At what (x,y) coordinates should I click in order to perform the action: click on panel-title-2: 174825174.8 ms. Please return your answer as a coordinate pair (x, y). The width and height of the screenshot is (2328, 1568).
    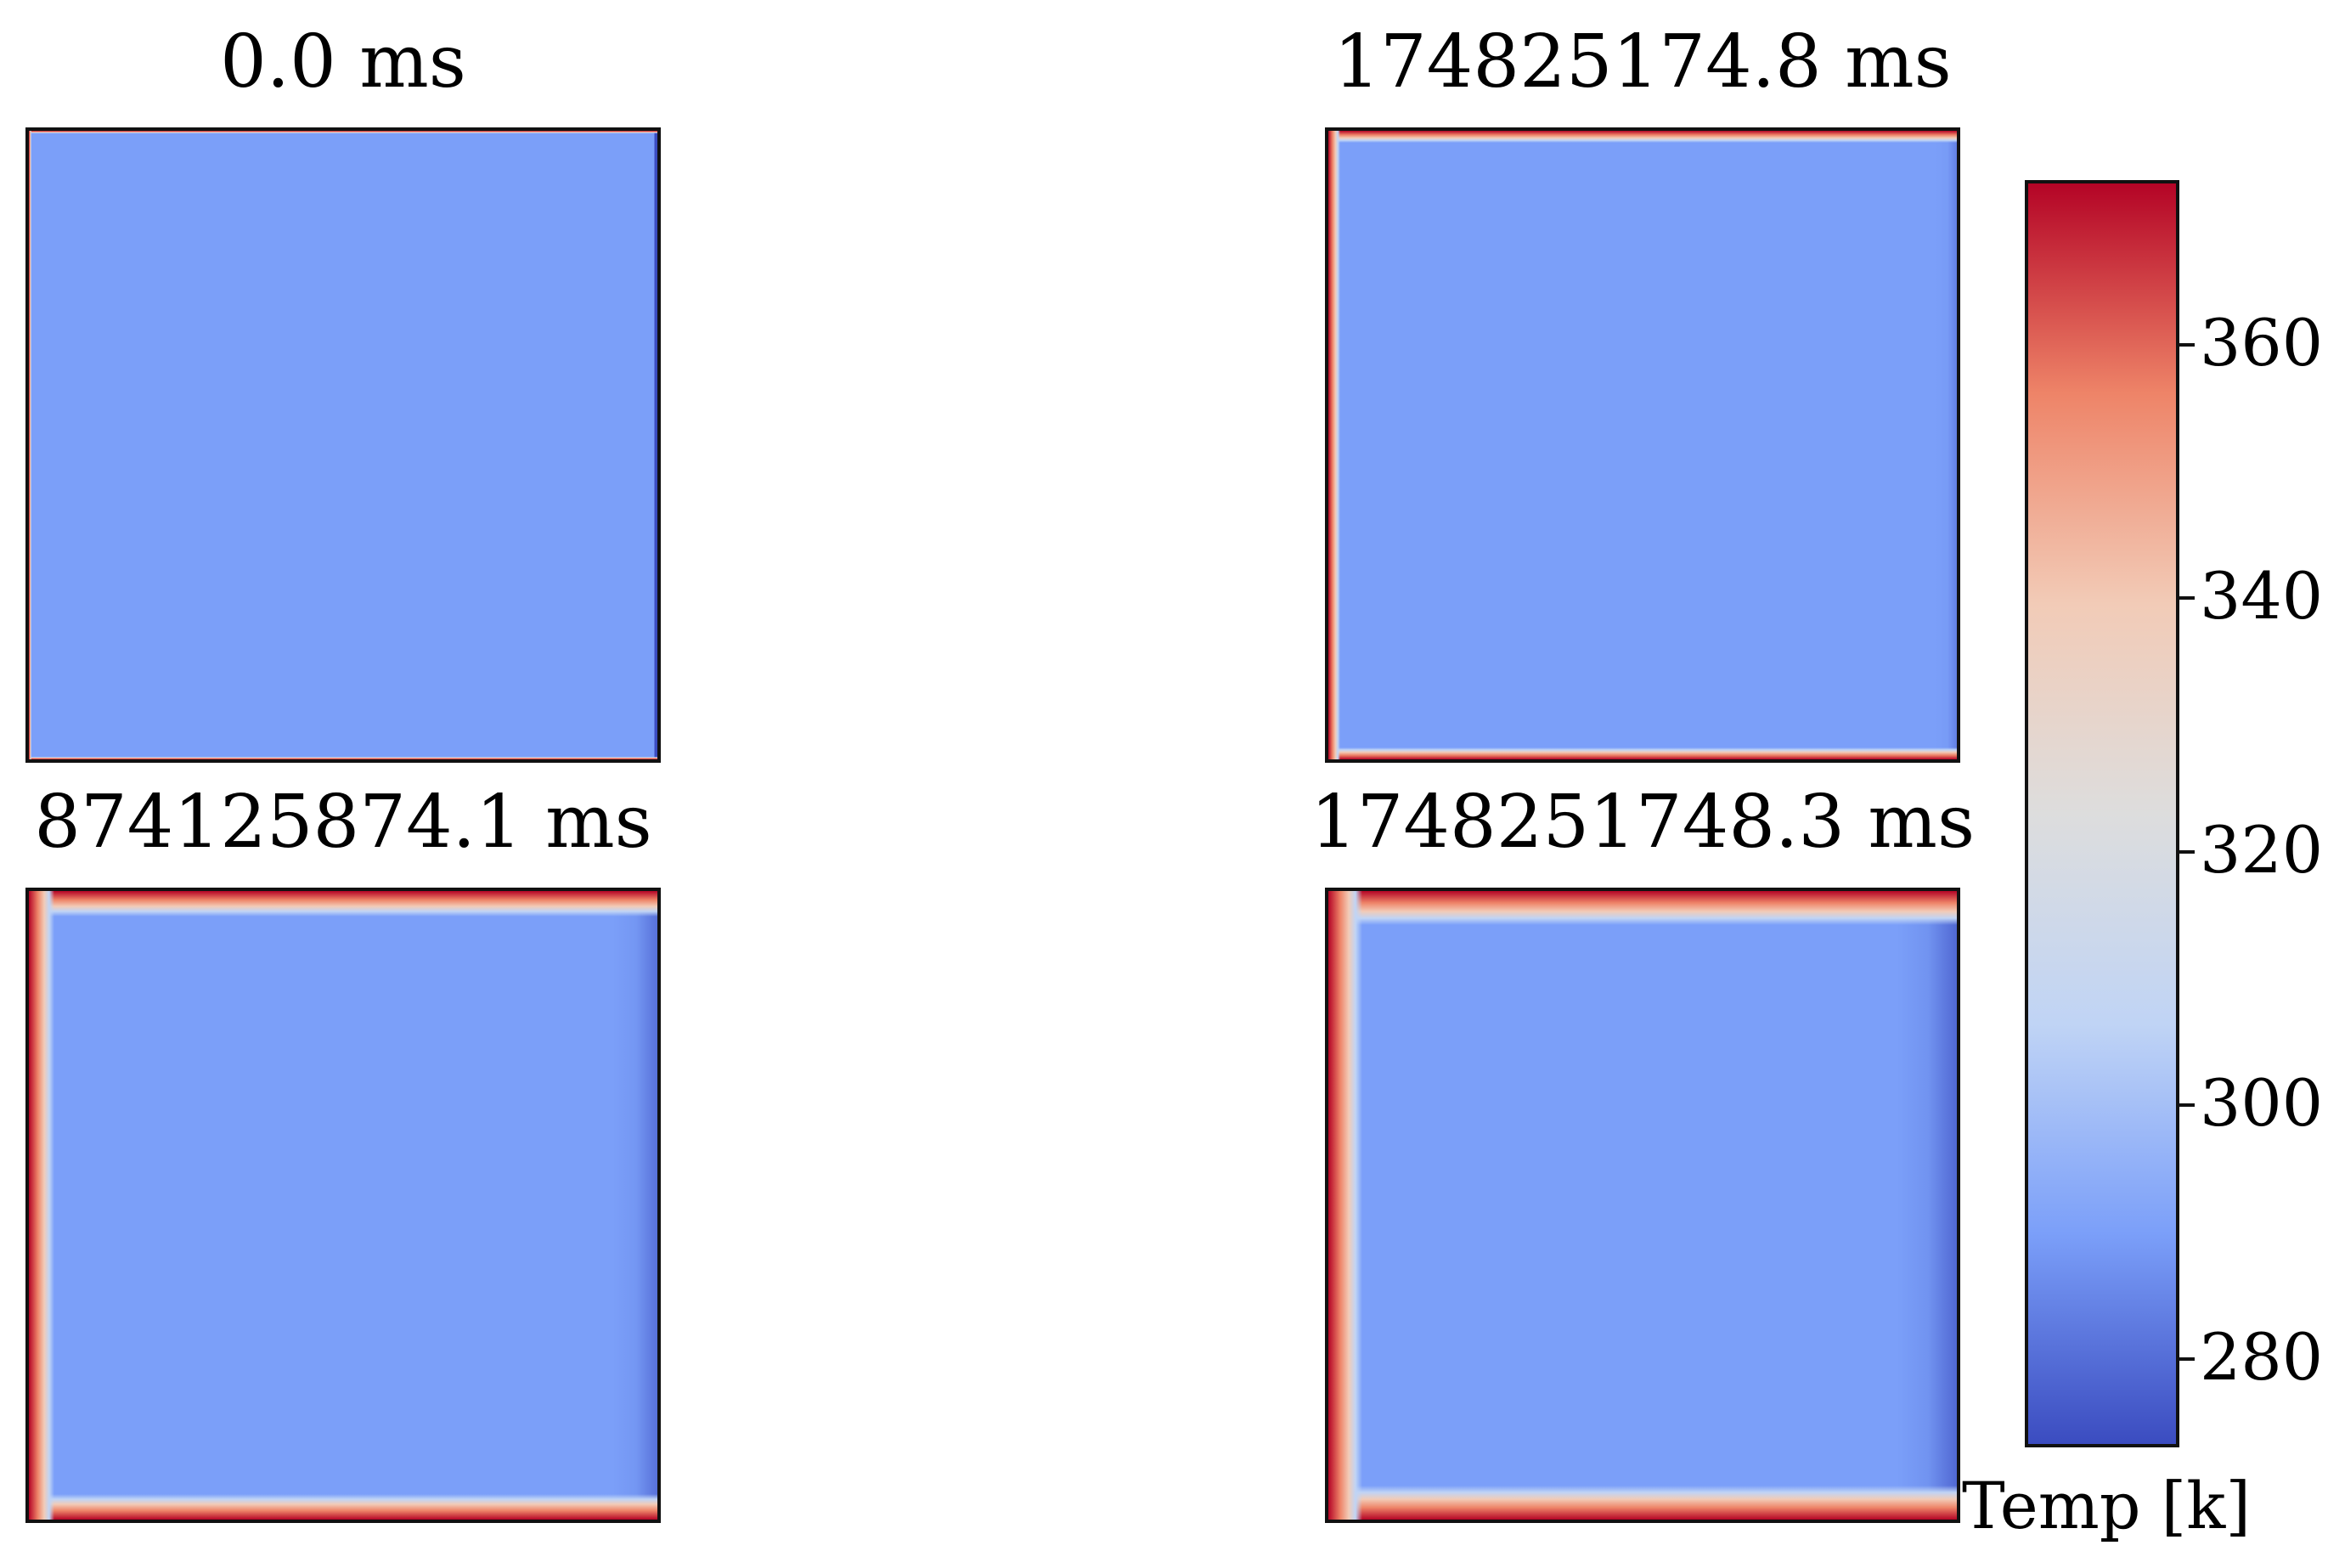
    Looking at the image, I should click on (1642, 62).